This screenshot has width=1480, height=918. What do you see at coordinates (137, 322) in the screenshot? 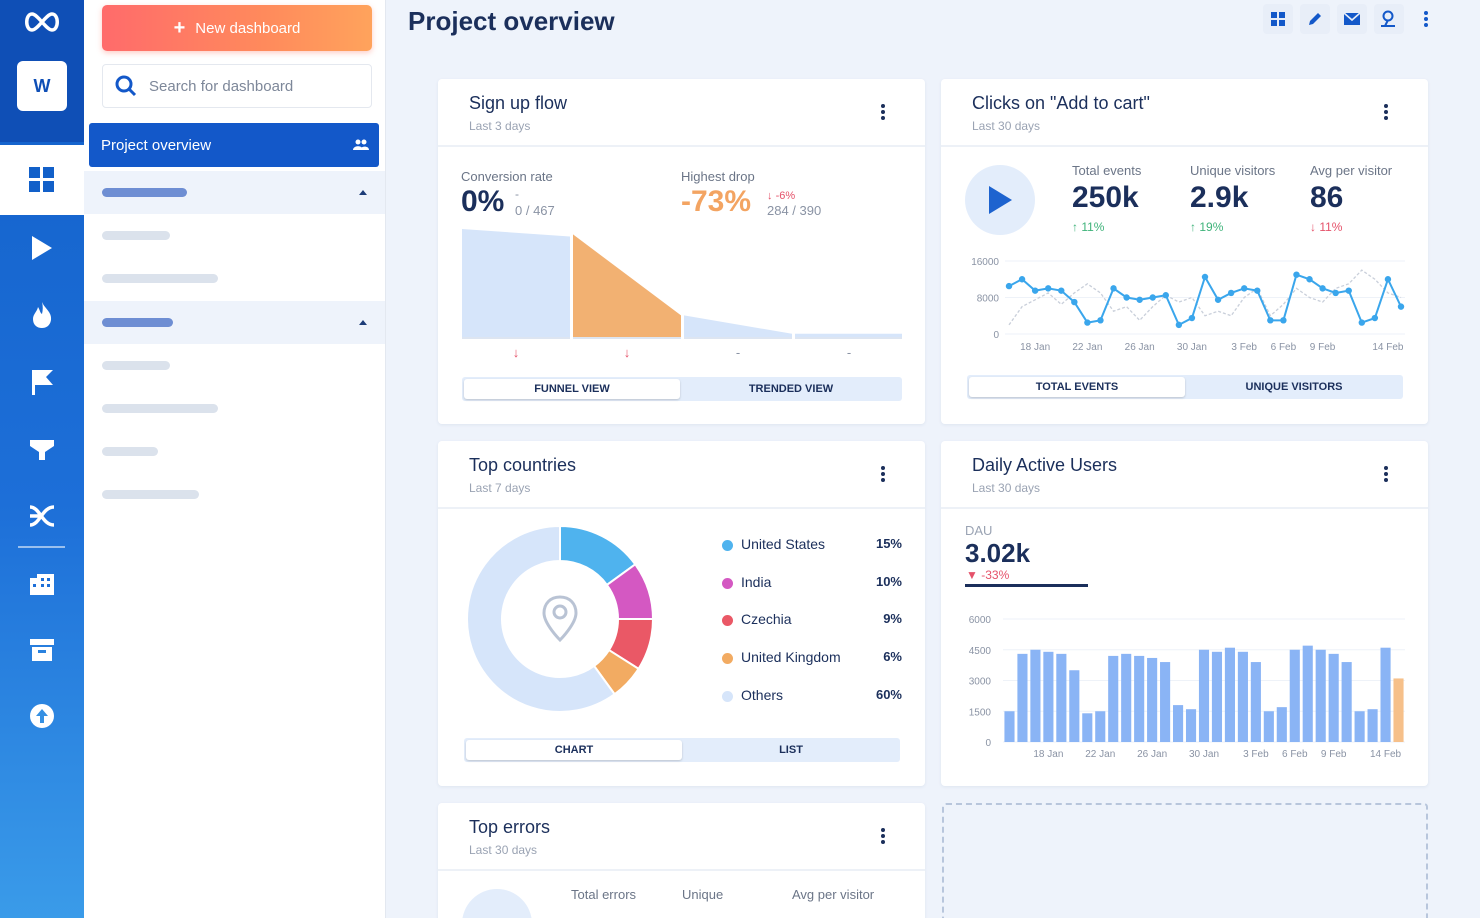
I see `group-label-placeholder` at bounding box center [137, 322].